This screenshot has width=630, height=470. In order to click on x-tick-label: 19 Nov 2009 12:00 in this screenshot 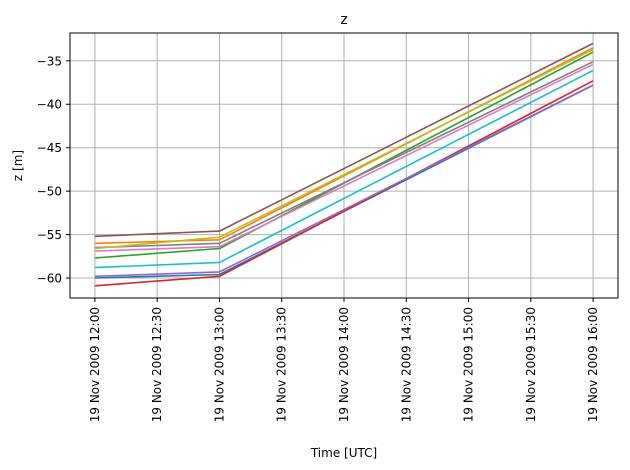, I will do `click(95, 364)`.